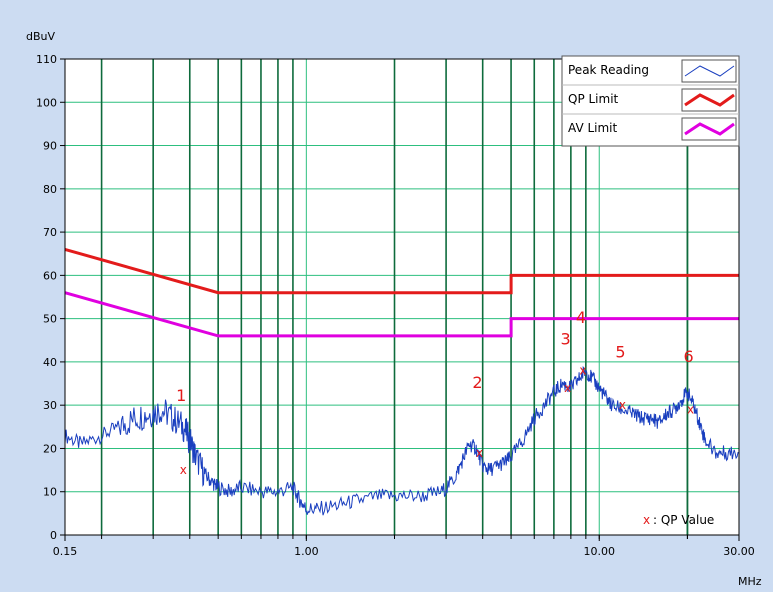 The height and width of the screenshot is (592, 773). What do you see at coordinates (181, 395) in the screenshot?
I see `qp-marker-label: 1` at bounding box center [181, 395].